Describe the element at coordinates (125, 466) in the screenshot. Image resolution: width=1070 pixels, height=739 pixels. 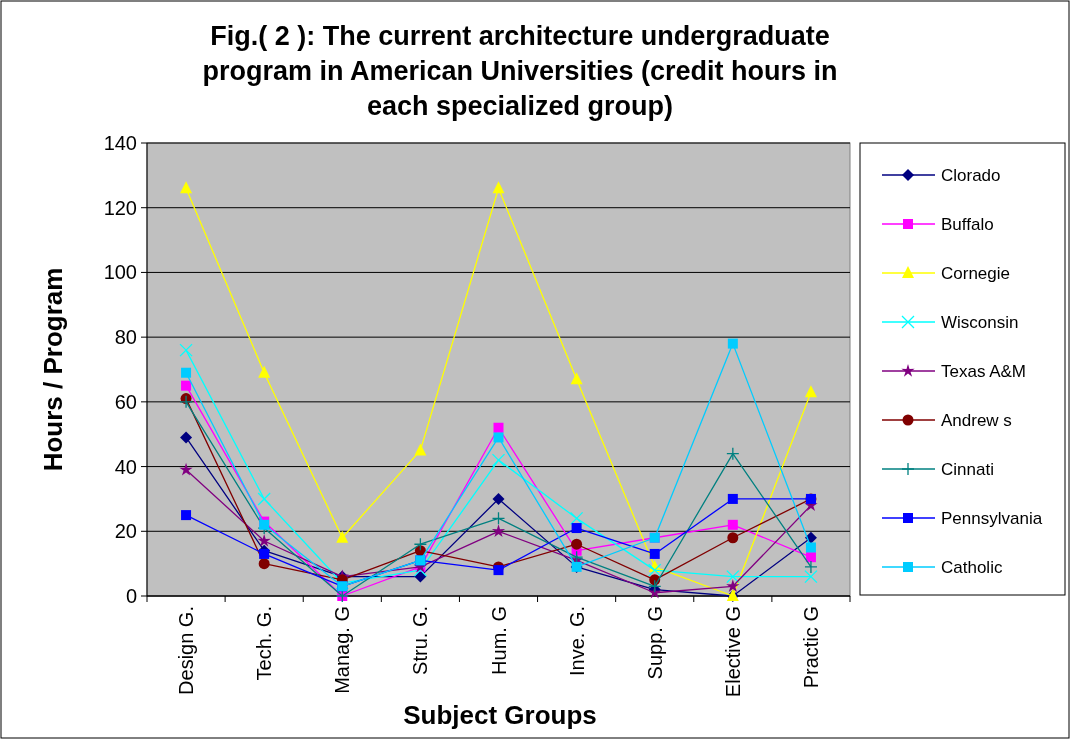
I see `y-tick-label: 40` at that location.